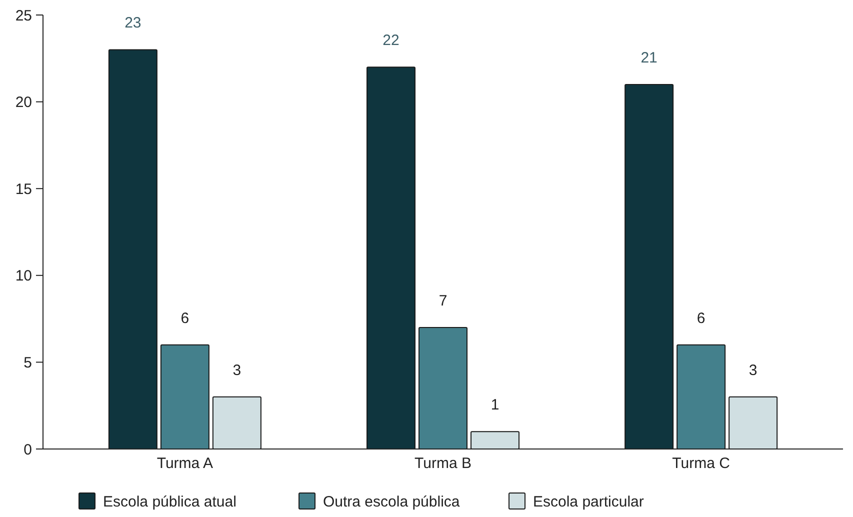  I want to click on y-tick-label: 20, so click(23, 103).